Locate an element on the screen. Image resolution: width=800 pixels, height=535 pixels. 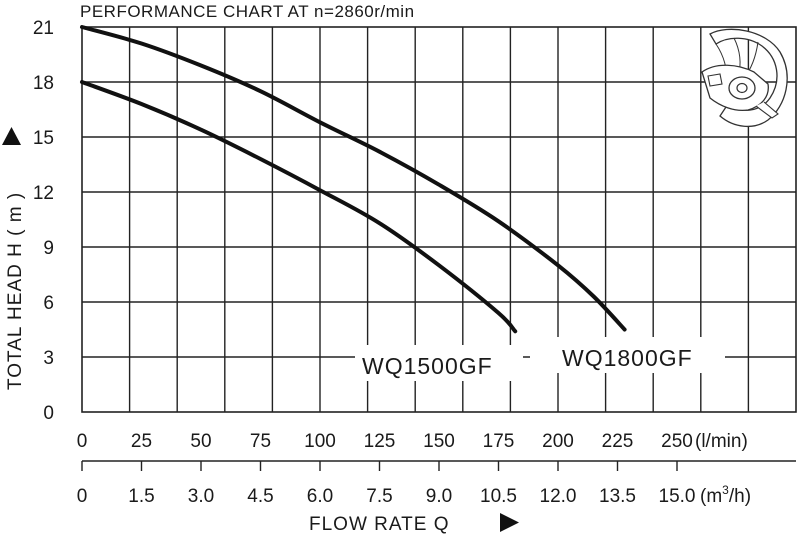
x-tick-label-m3h: 13.5 is located at coordinates (617, 496).